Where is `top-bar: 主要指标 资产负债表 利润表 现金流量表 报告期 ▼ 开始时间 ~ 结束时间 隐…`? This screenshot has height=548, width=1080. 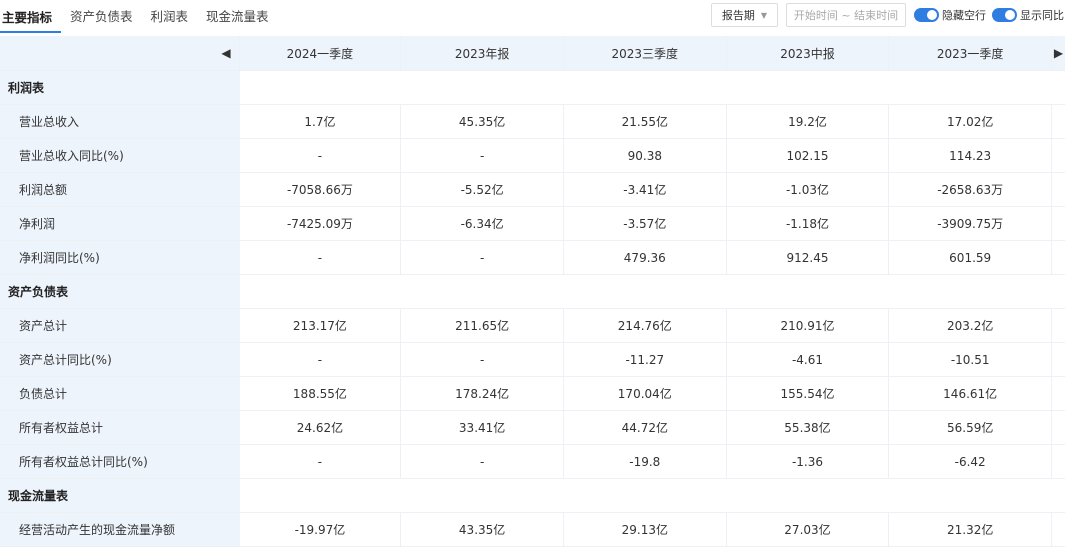 top-bar: 主要指标 资产负债表 利润表 现金流量表 报告期 ▼ 开始时间 ~ 结束时间 隐… is located at coordinates (540, 18).